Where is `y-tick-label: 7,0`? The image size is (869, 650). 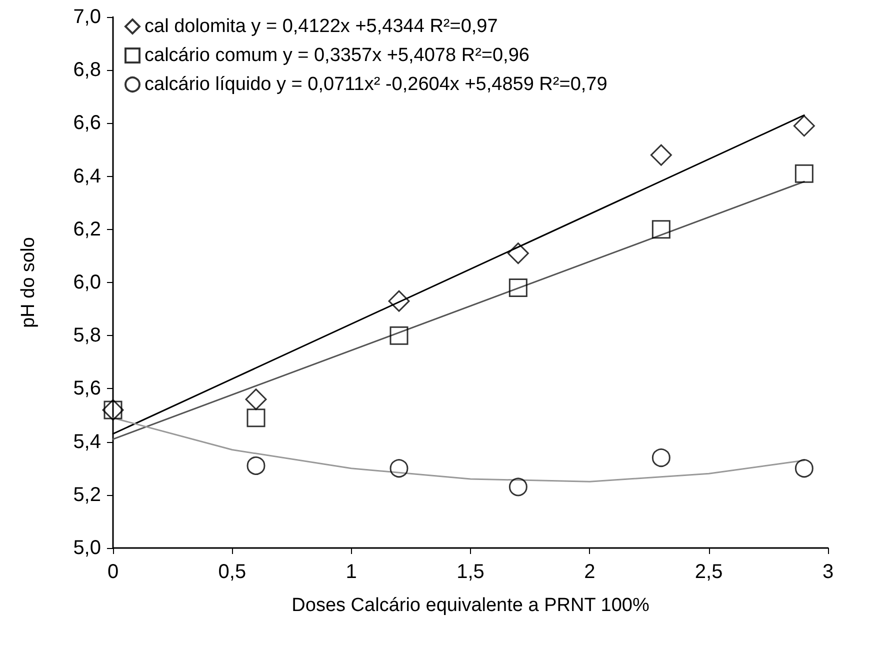 y-tick-label: 7,0 is located at coordinates (87, 17).